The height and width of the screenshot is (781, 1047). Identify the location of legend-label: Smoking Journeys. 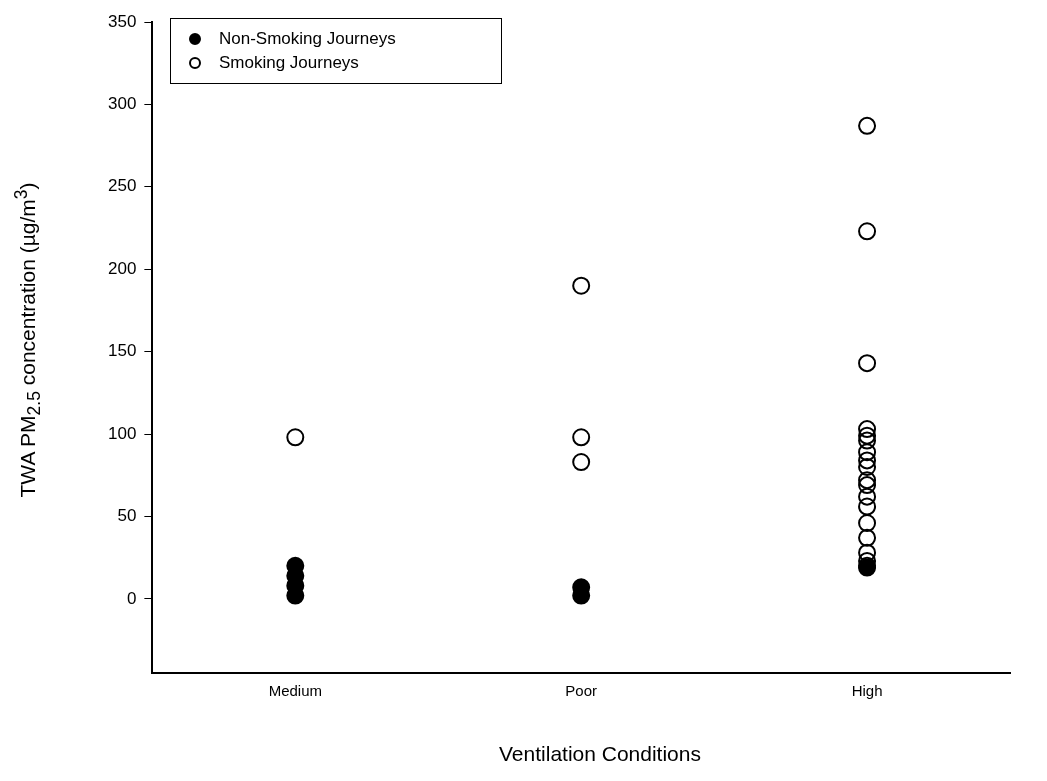
(289, 63).